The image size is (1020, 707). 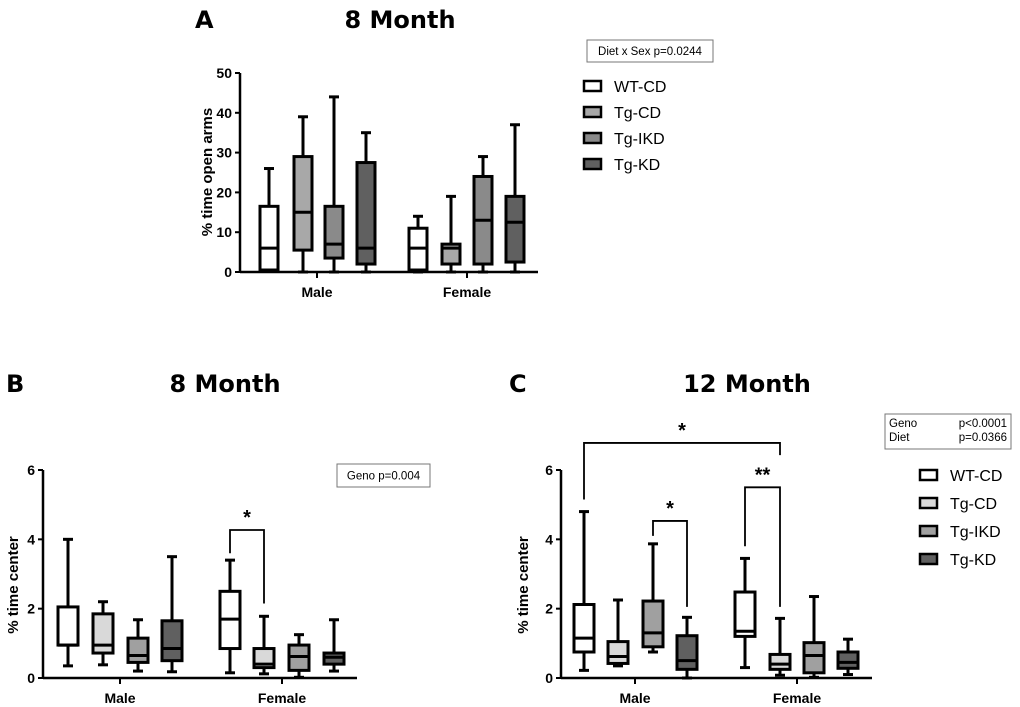 What do you see at coordinates (976, 476) in the screenshot?
I see `legend-label: WT-CD` at bounding box center [976, 476].